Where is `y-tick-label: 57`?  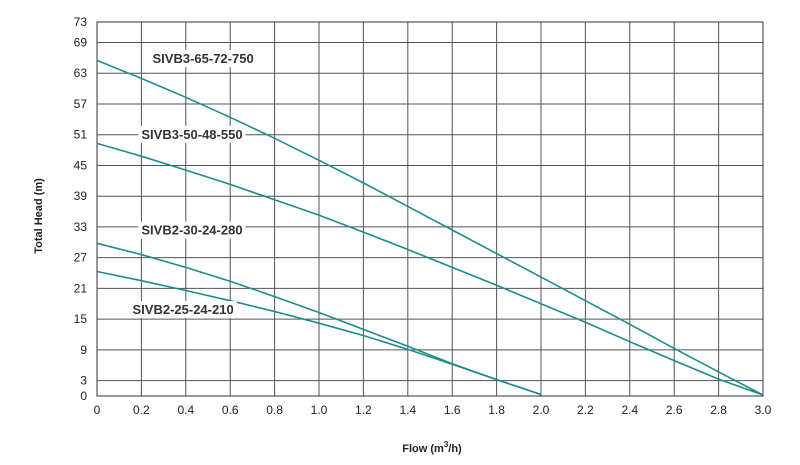 y-tick-label: 57 is located at coordinates (81, 104).